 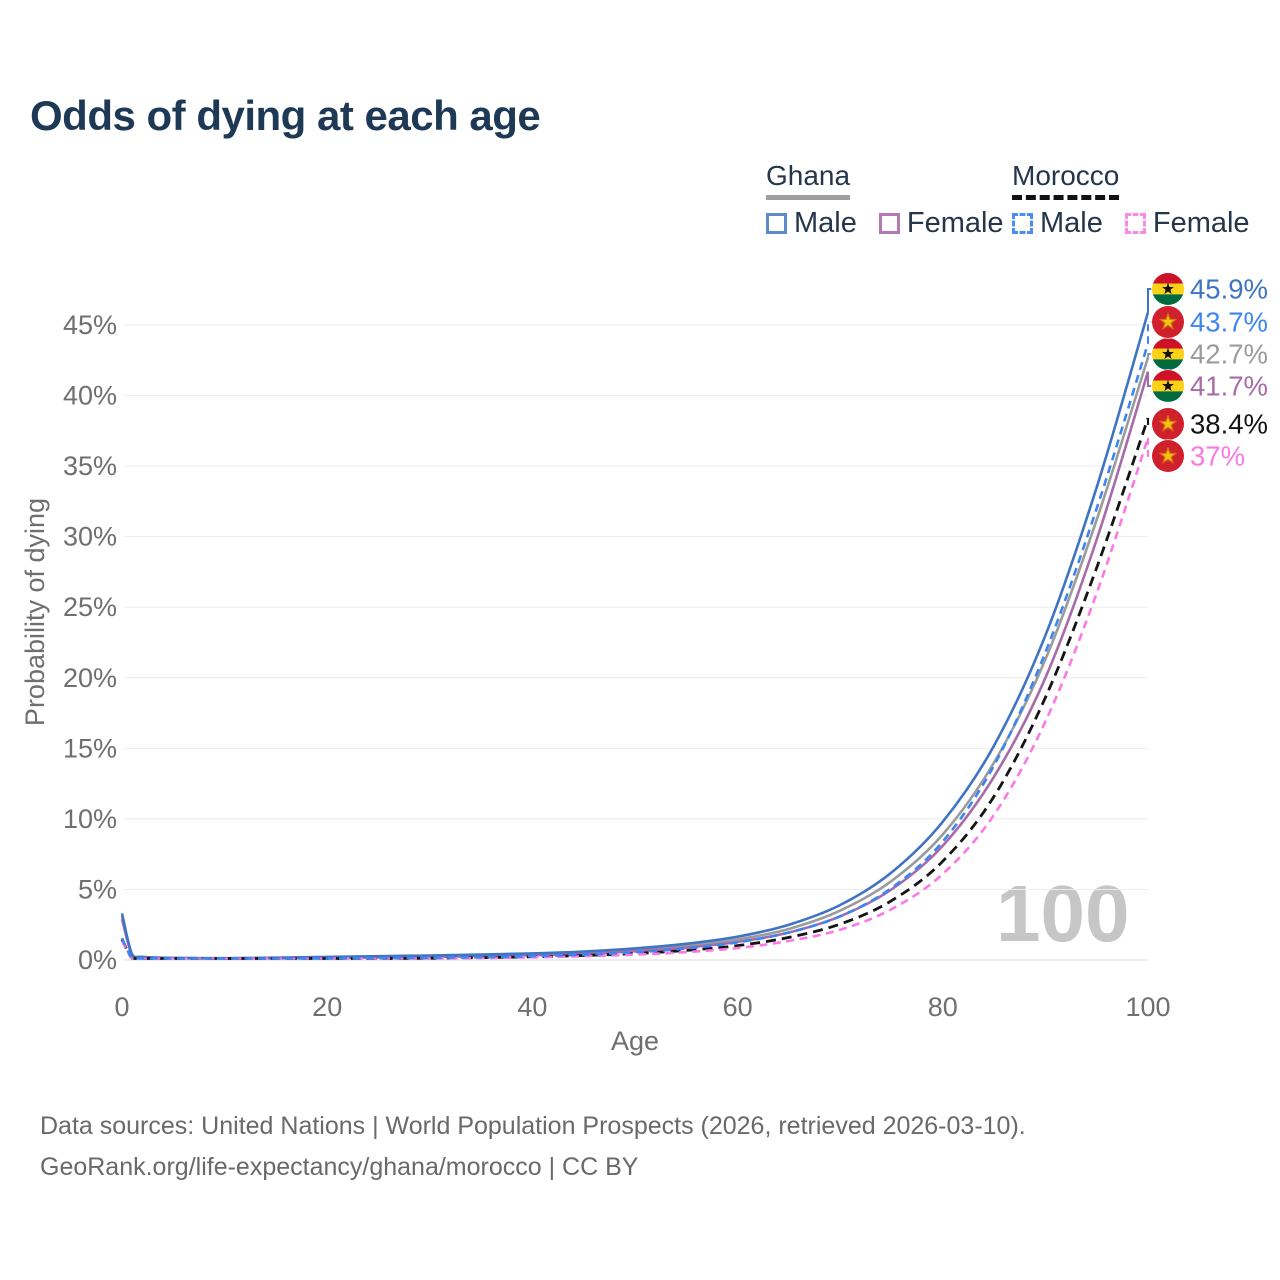 I want to click on legend-header-ghana: Ghana, so click(x=808, y=180).